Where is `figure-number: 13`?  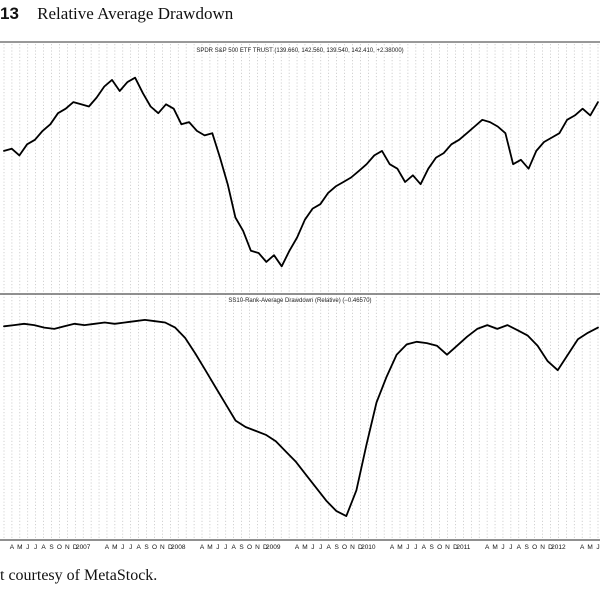 figure-number: 13 is located at coordinates (9, 13).